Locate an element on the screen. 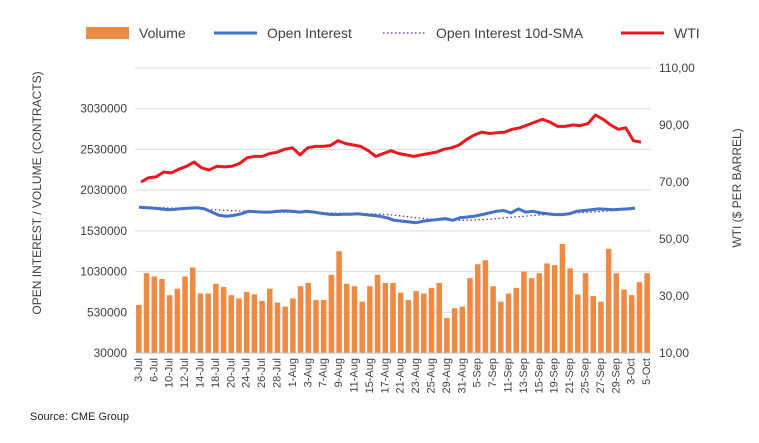  x-tick-label: 3-Oct is located at coordinates (632, 371).